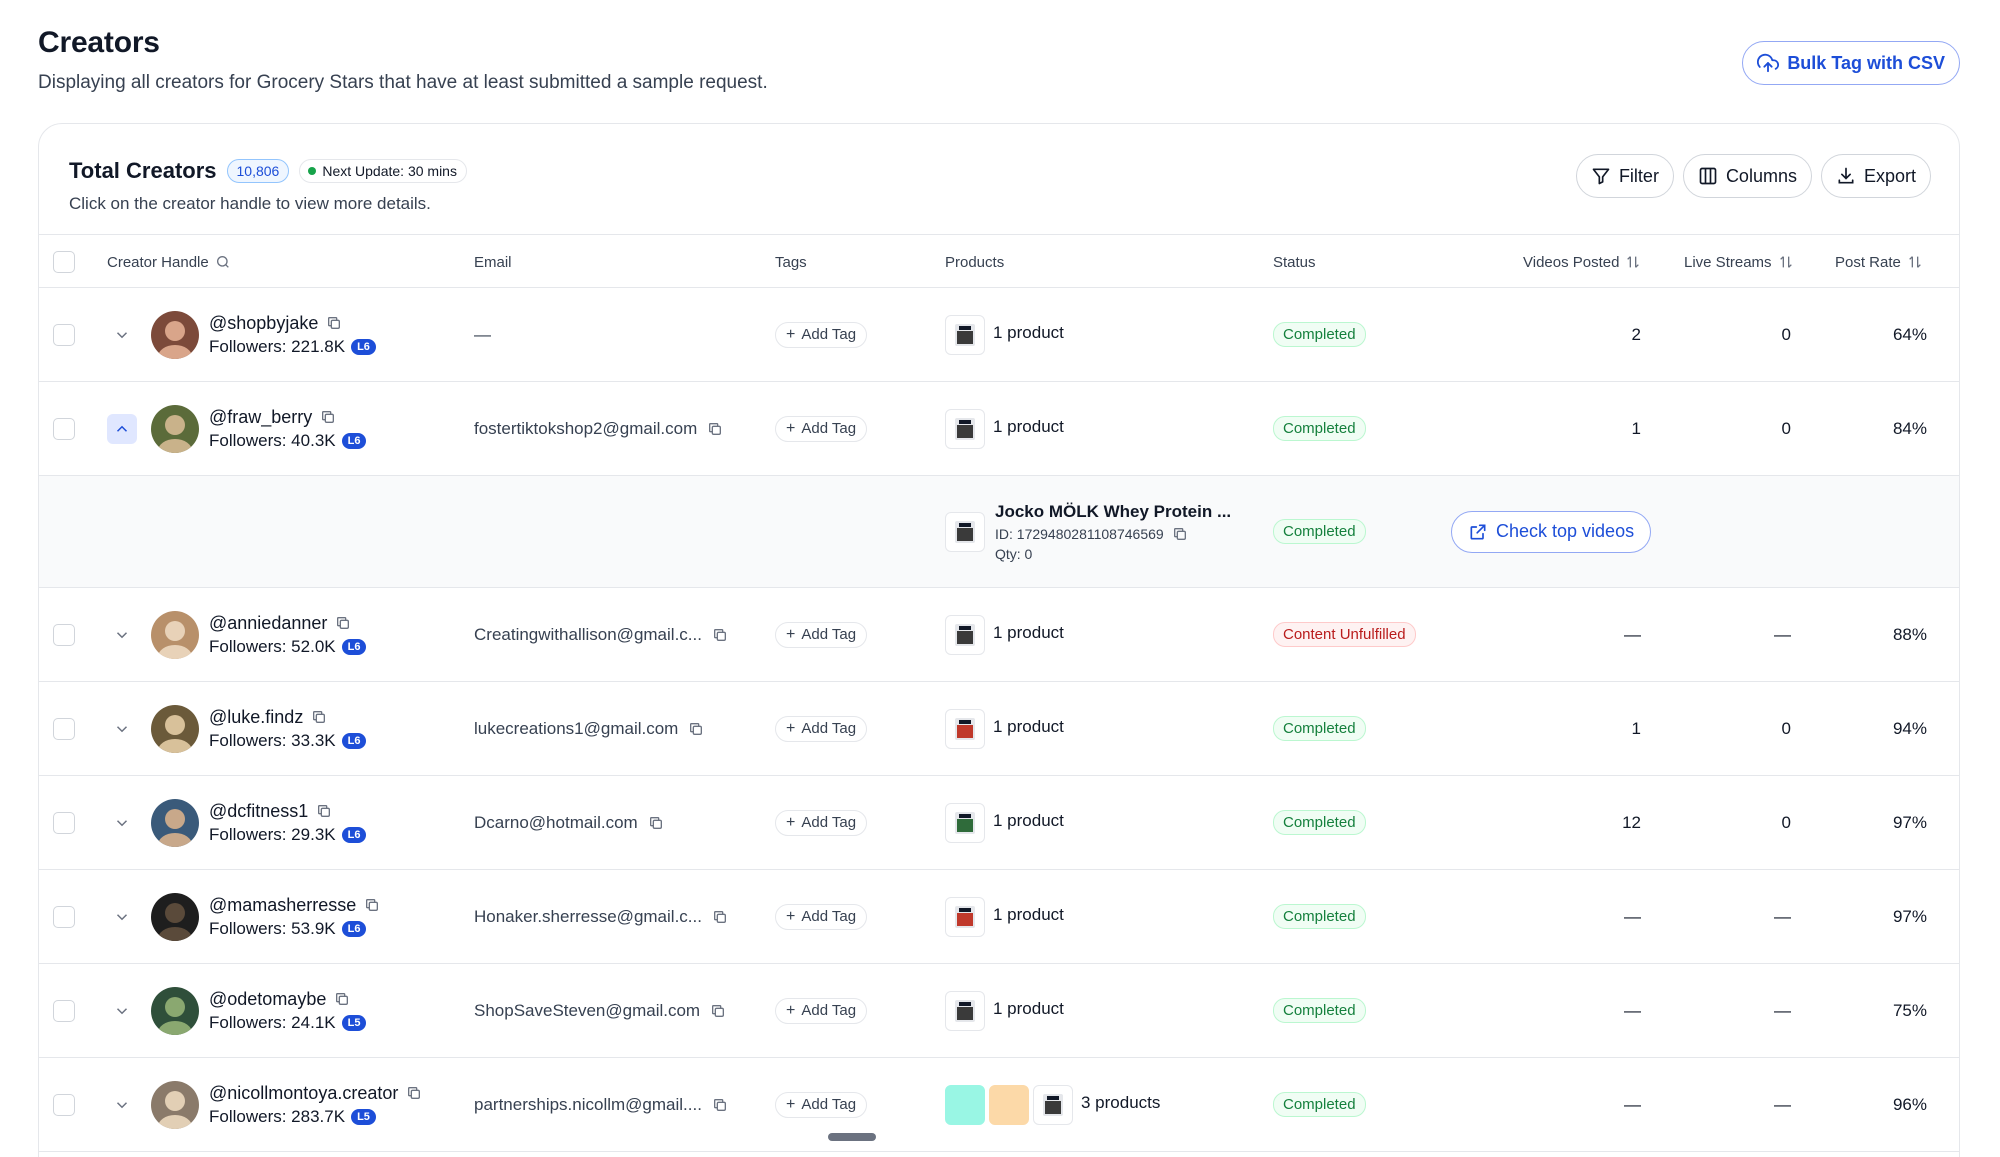 The height and width of the screenshot is (1157, 2000). I want to click on chevron-down-icon, so click(122, 1104).